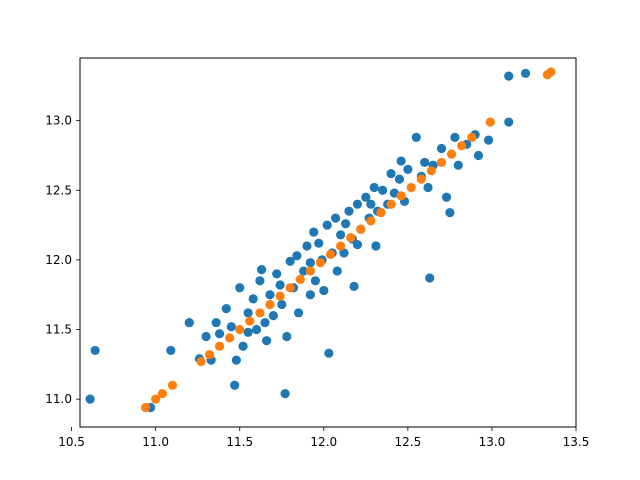 This screenshot has height=480, width=640. I want to click on y-tick-label: 12.5, so click(58, 190).